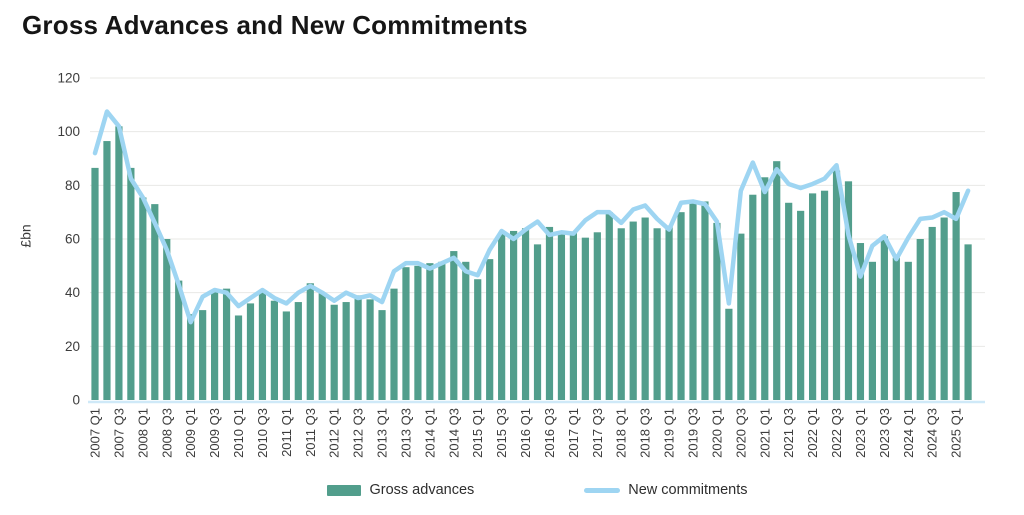 The height and width of the screenshot is (515, 1024). What do you see at coordinates (214, 433) in the screenshot?
I see `x-tick-label: 2009 Q3` at bounding box center [214, 433].